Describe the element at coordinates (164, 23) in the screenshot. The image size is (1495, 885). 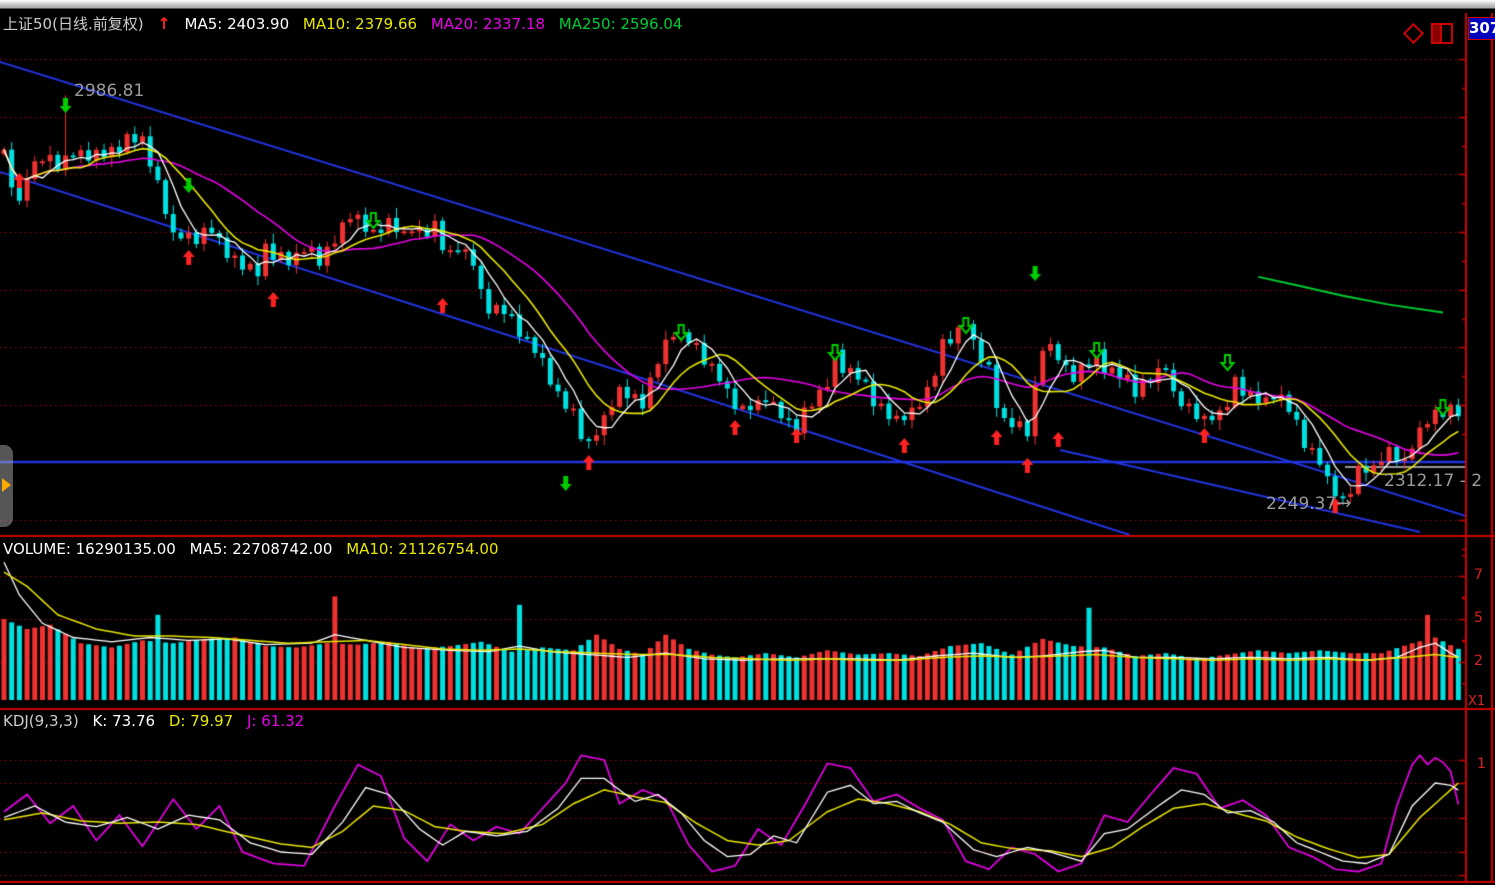
I see `buy-signal-arrow-icon: ↑` at that location.